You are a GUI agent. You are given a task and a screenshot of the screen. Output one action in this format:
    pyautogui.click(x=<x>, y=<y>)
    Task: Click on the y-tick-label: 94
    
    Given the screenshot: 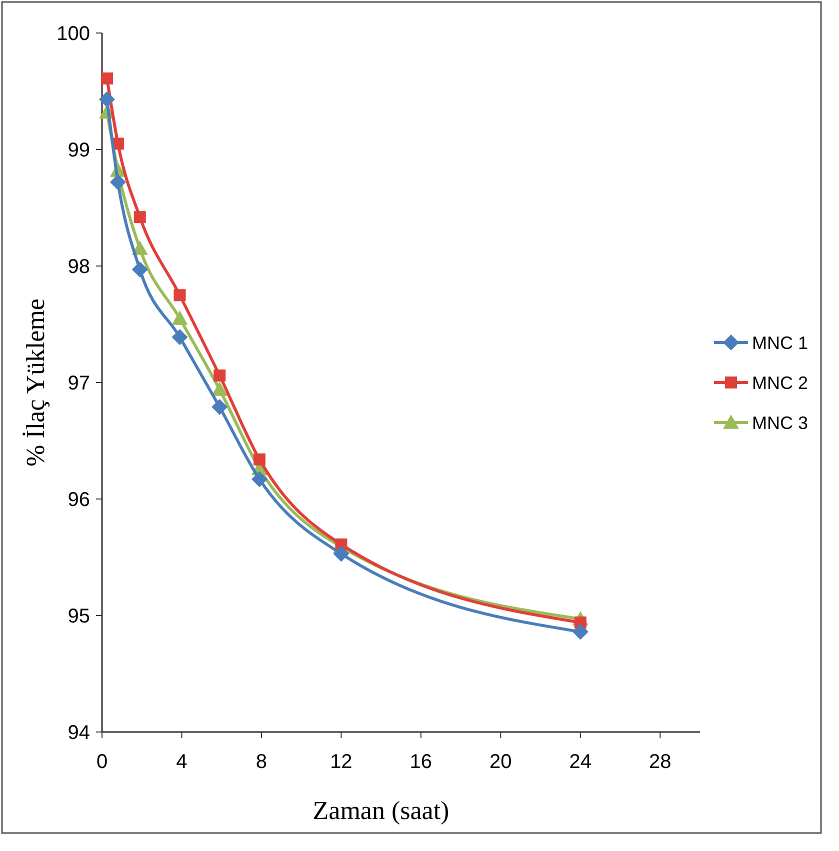 What is the action you would take?
    pyautogui.click(x=79, y=733)
    